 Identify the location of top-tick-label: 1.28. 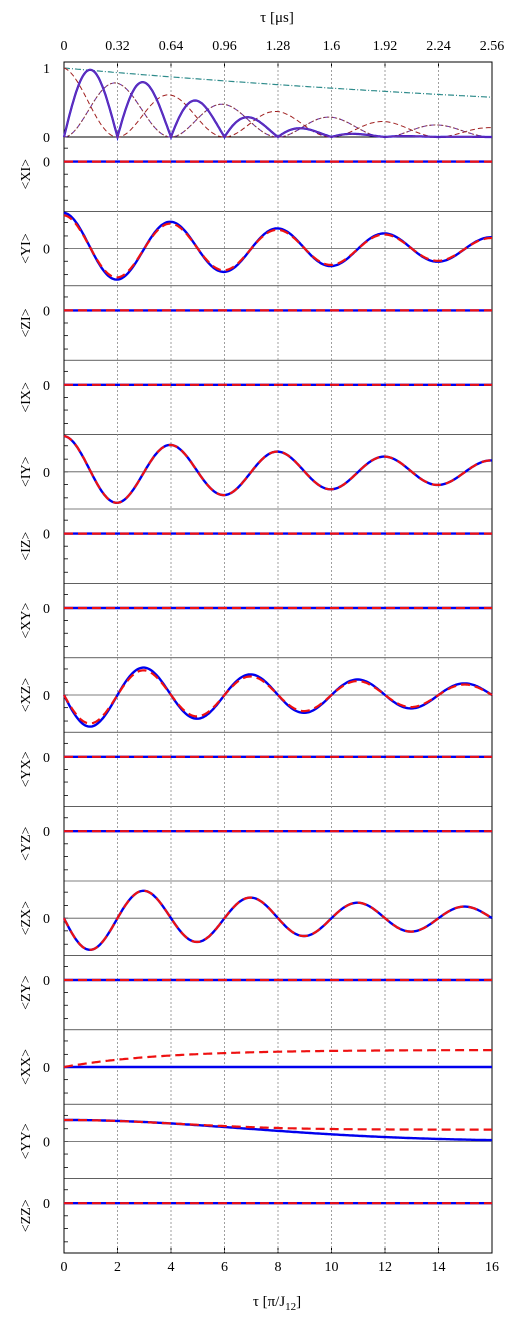
(278, 46).